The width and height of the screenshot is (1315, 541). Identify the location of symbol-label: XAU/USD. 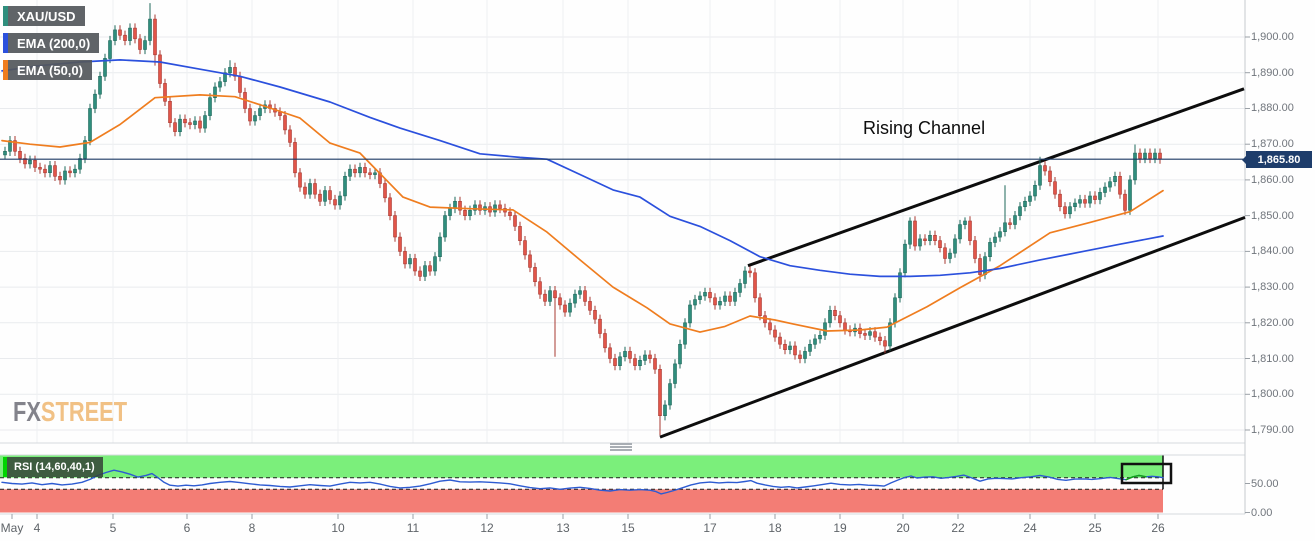
(46, 16).